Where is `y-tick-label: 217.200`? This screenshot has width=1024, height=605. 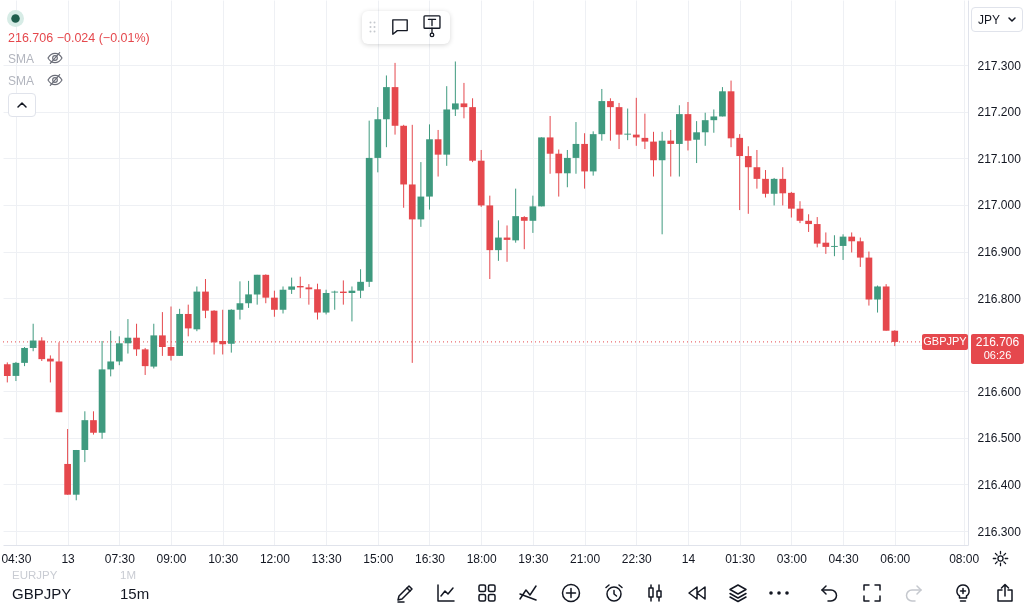
y-tick-label: 217.200 is located at coordinates (999, 112).